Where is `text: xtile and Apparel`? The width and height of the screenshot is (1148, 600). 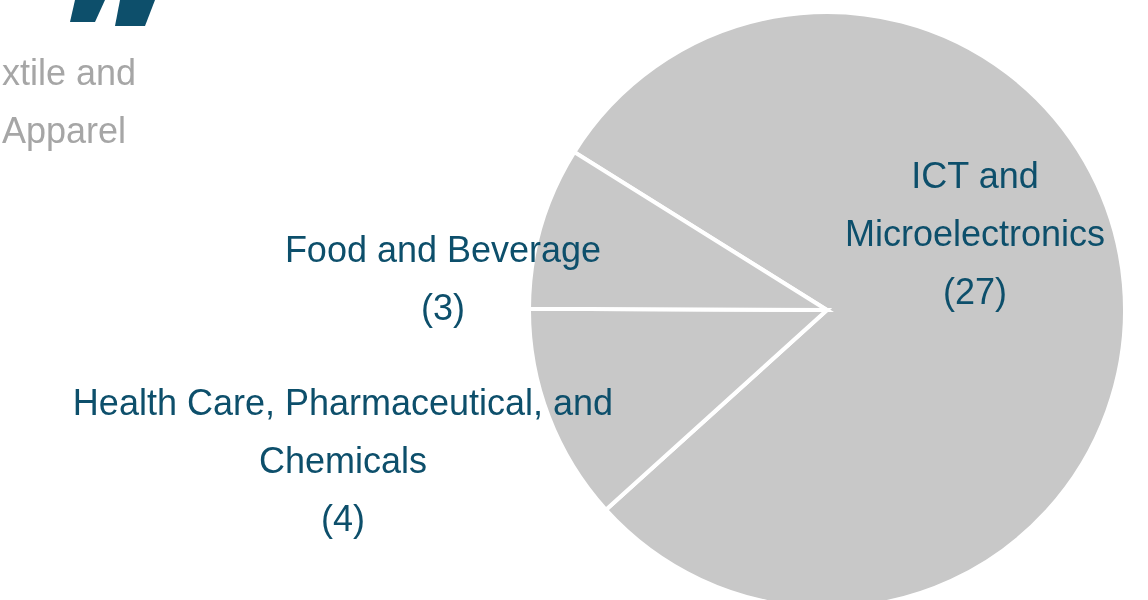
text: xtile and Apparel is located at coordinates (69, 101).